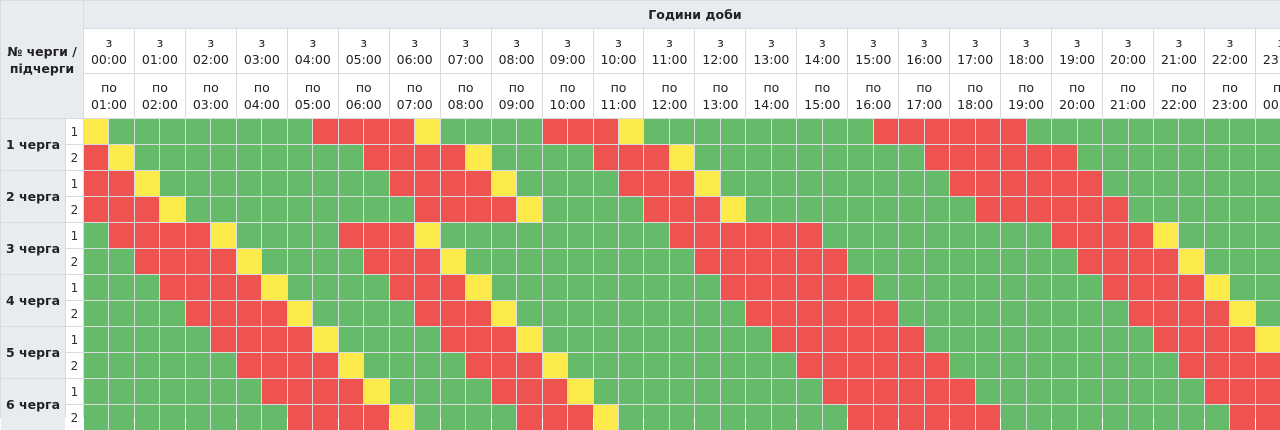 The width and height of the screenshot is (1280, 430). I want to click on time-to-value: 10:00, so click(567, 104).